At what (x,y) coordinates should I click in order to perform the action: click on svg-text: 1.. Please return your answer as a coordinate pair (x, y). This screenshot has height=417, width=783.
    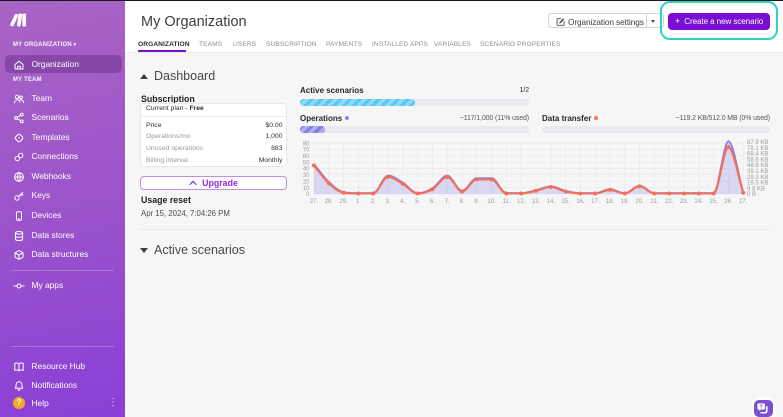
    Looking at the image, I should click on (358, 202).